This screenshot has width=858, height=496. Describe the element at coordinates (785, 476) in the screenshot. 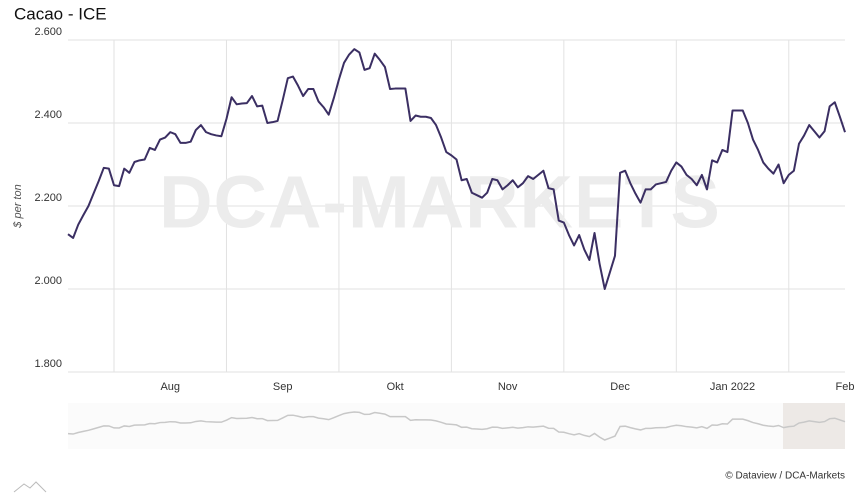

I see `credit: © Dataview / DCA-Markets` at that location.